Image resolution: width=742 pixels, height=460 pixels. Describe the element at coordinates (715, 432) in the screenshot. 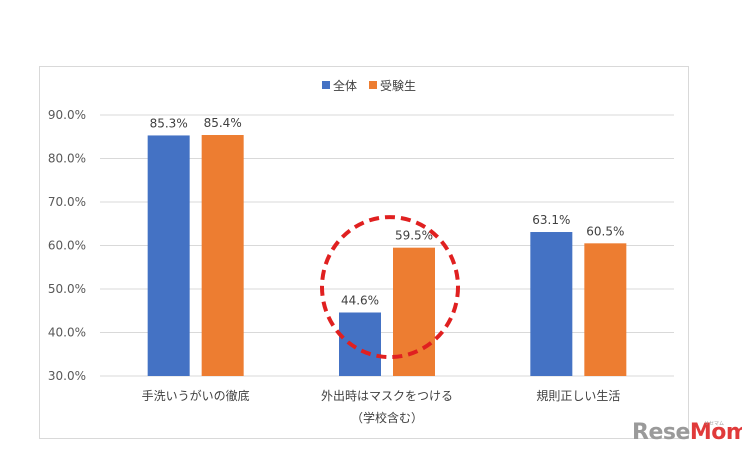

I see `logo-text-mom: Mom` at that location.